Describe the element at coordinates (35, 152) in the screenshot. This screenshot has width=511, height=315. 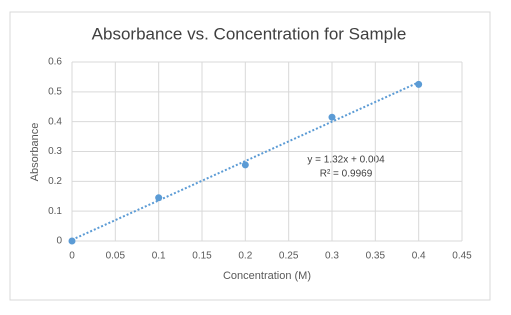
I see `y-axis-label: Absorbance` at that location.